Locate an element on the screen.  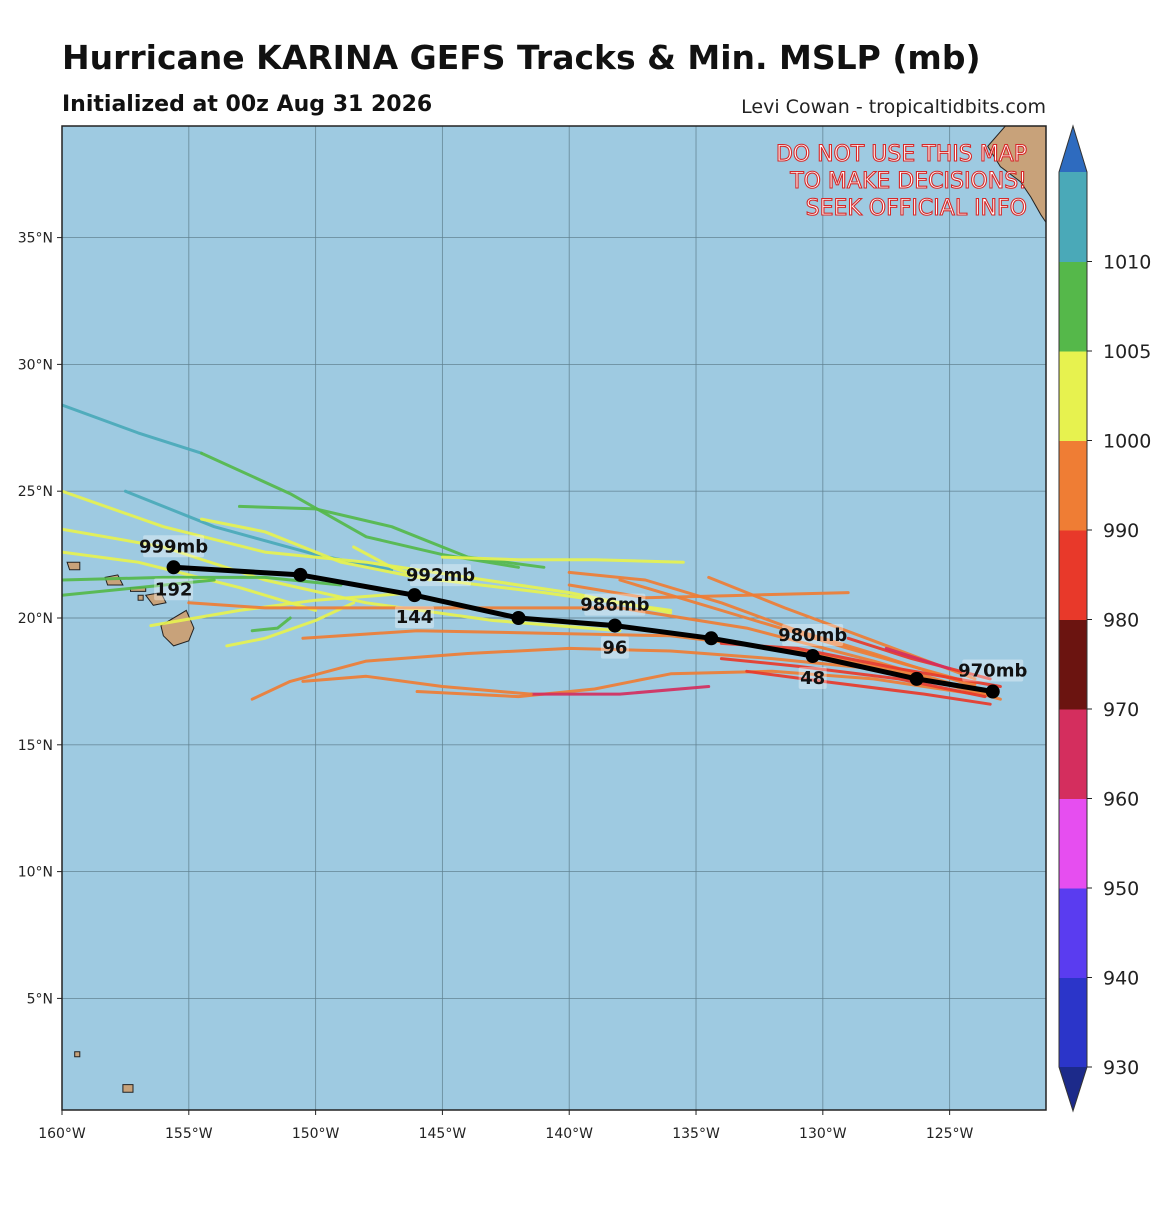
colorbar-tick-label: 960 is located at coordinates (1121, 800).